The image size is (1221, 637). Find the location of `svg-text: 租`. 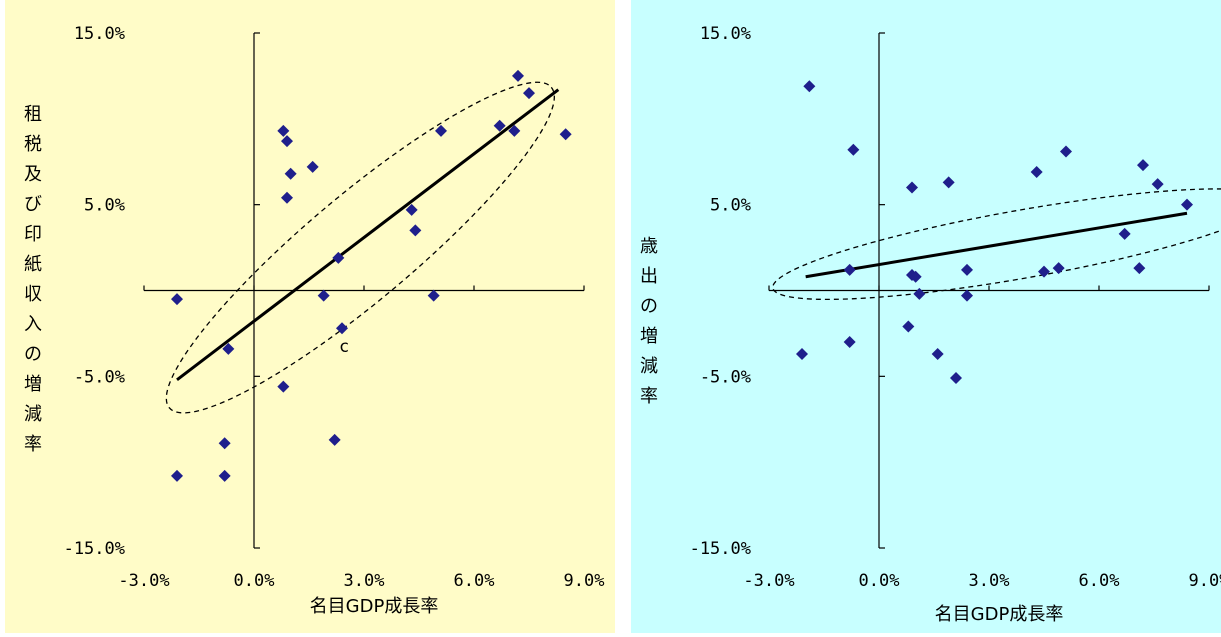

svg-text: 租 is located at coordinates (33, 114).